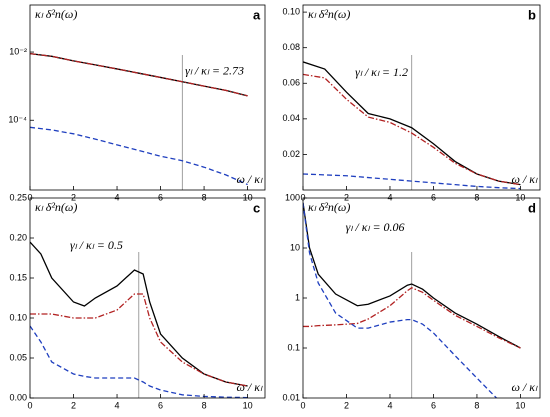 The height and width of the screenshot is (417, 550). Describe the element at coordinates (291, 397) in the screenshot. I see `y-tick-label: 0.01` at that location.